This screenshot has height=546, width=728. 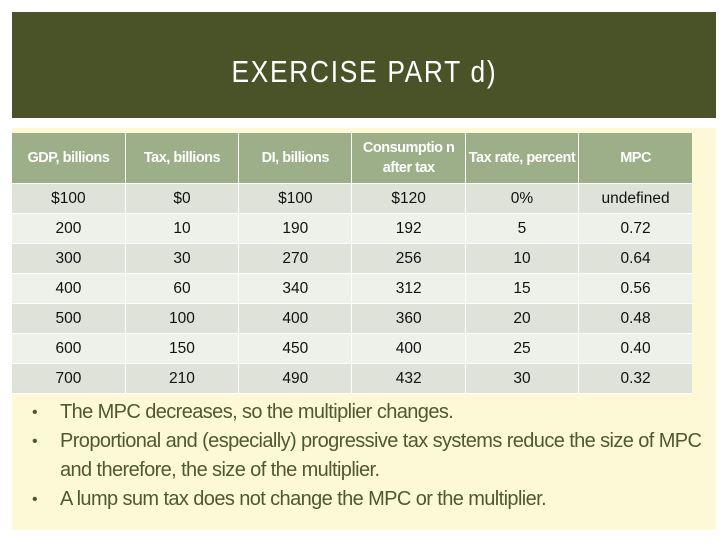 I want to click on table-cell: 490, so click(x=295, y=378).